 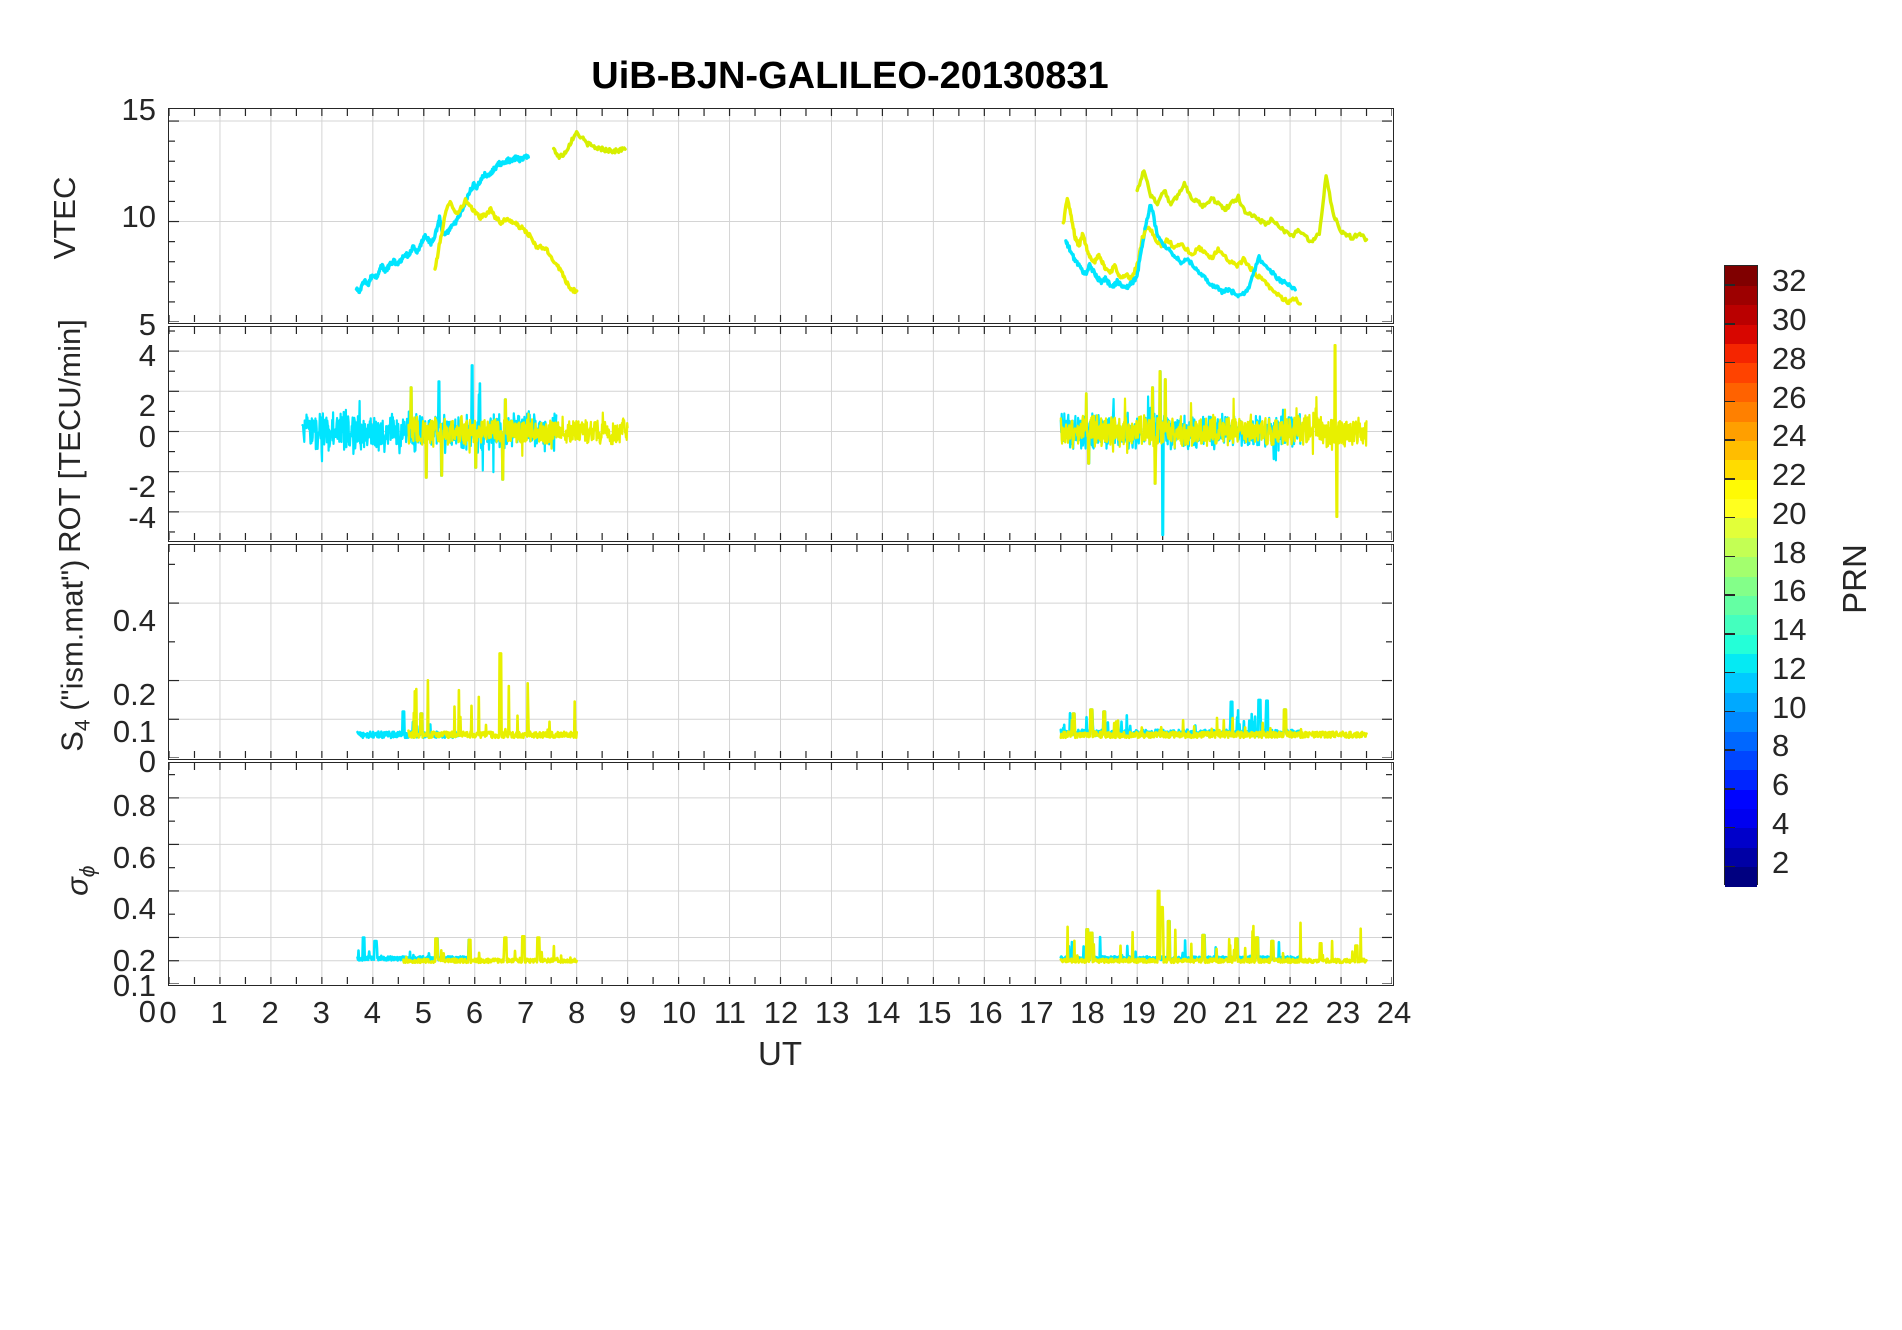 What do you see at coordinates (142, 486) in the screenshot?
I see `panel-rot-ytick-3: -2` at bounding box center [142, 486].